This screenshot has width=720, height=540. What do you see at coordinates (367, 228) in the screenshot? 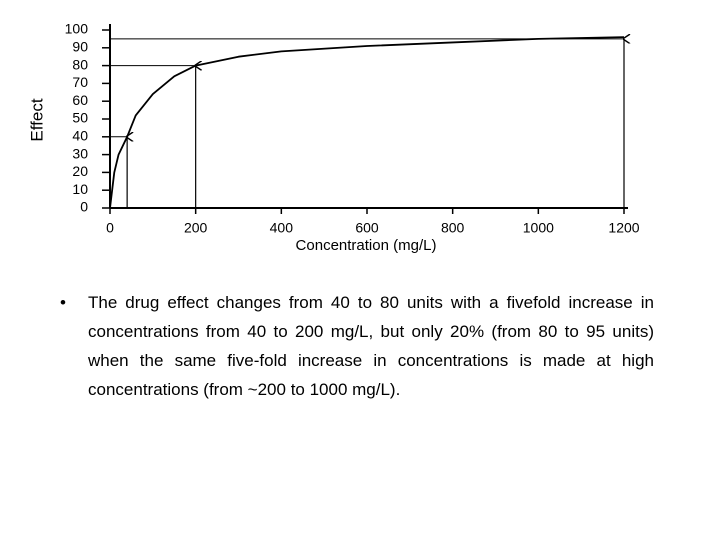
I see `x-tick-label: 600` at bounding box center [367, 228].